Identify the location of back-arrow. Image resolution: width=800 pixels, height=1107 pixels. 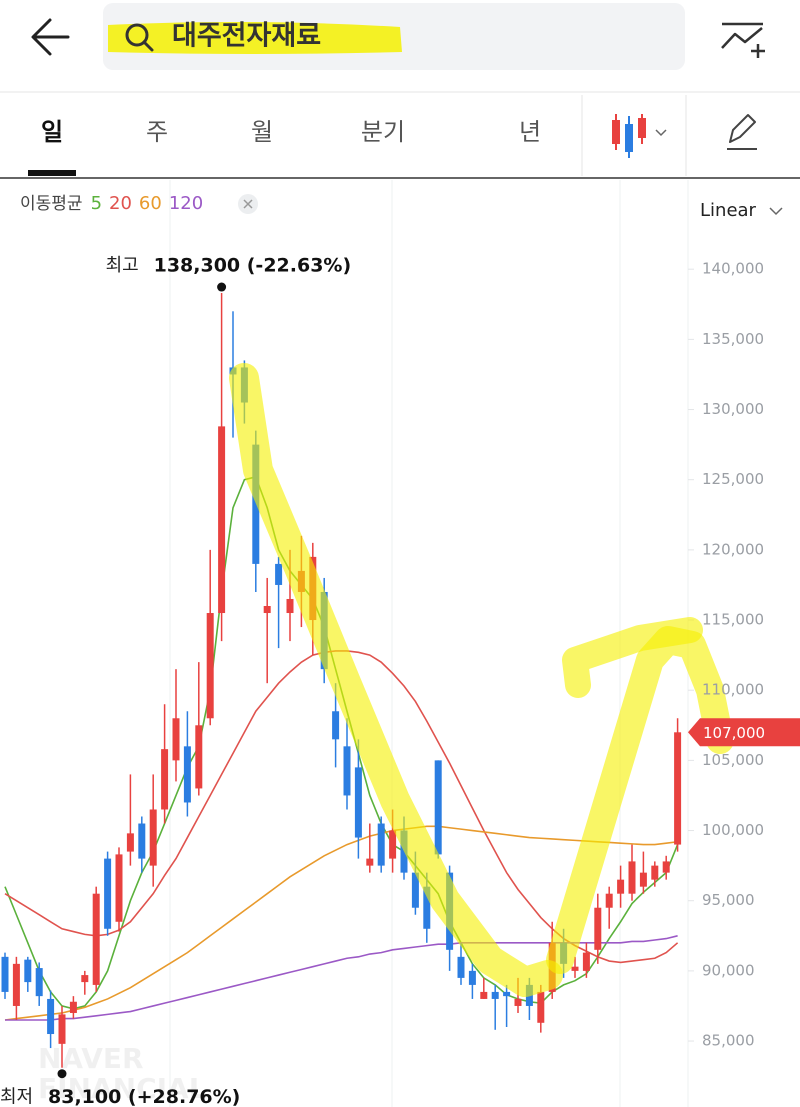
(50, 37).